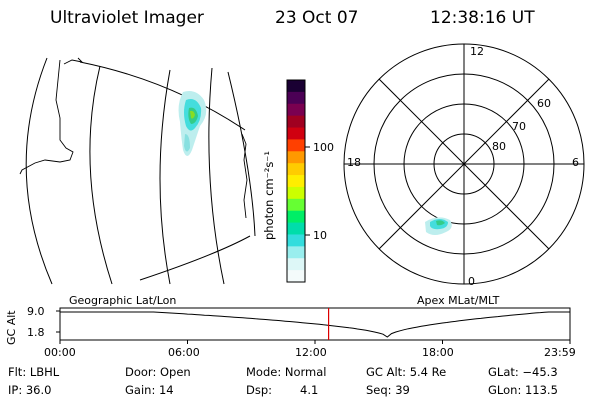  Describe the element at coordinates (60, 352) in the screenshot. I see `altitude-xtick-0000: 00:00` at that location.